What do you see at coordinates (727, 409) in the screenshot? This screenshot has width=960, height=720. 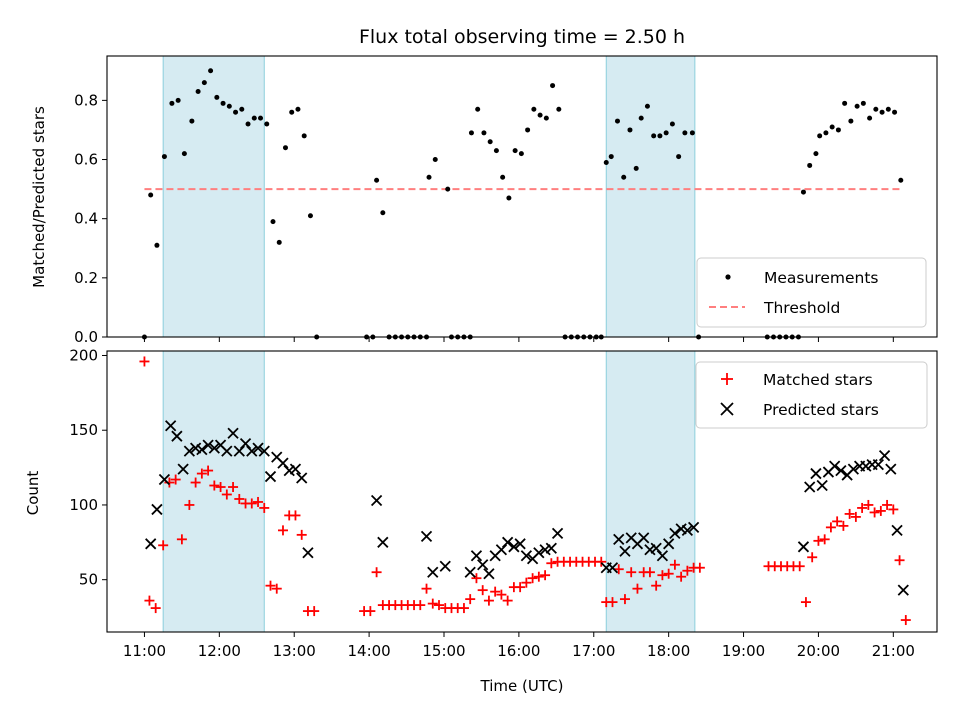 I see `legend-predicted-marker` at bounding box center [727, 409].